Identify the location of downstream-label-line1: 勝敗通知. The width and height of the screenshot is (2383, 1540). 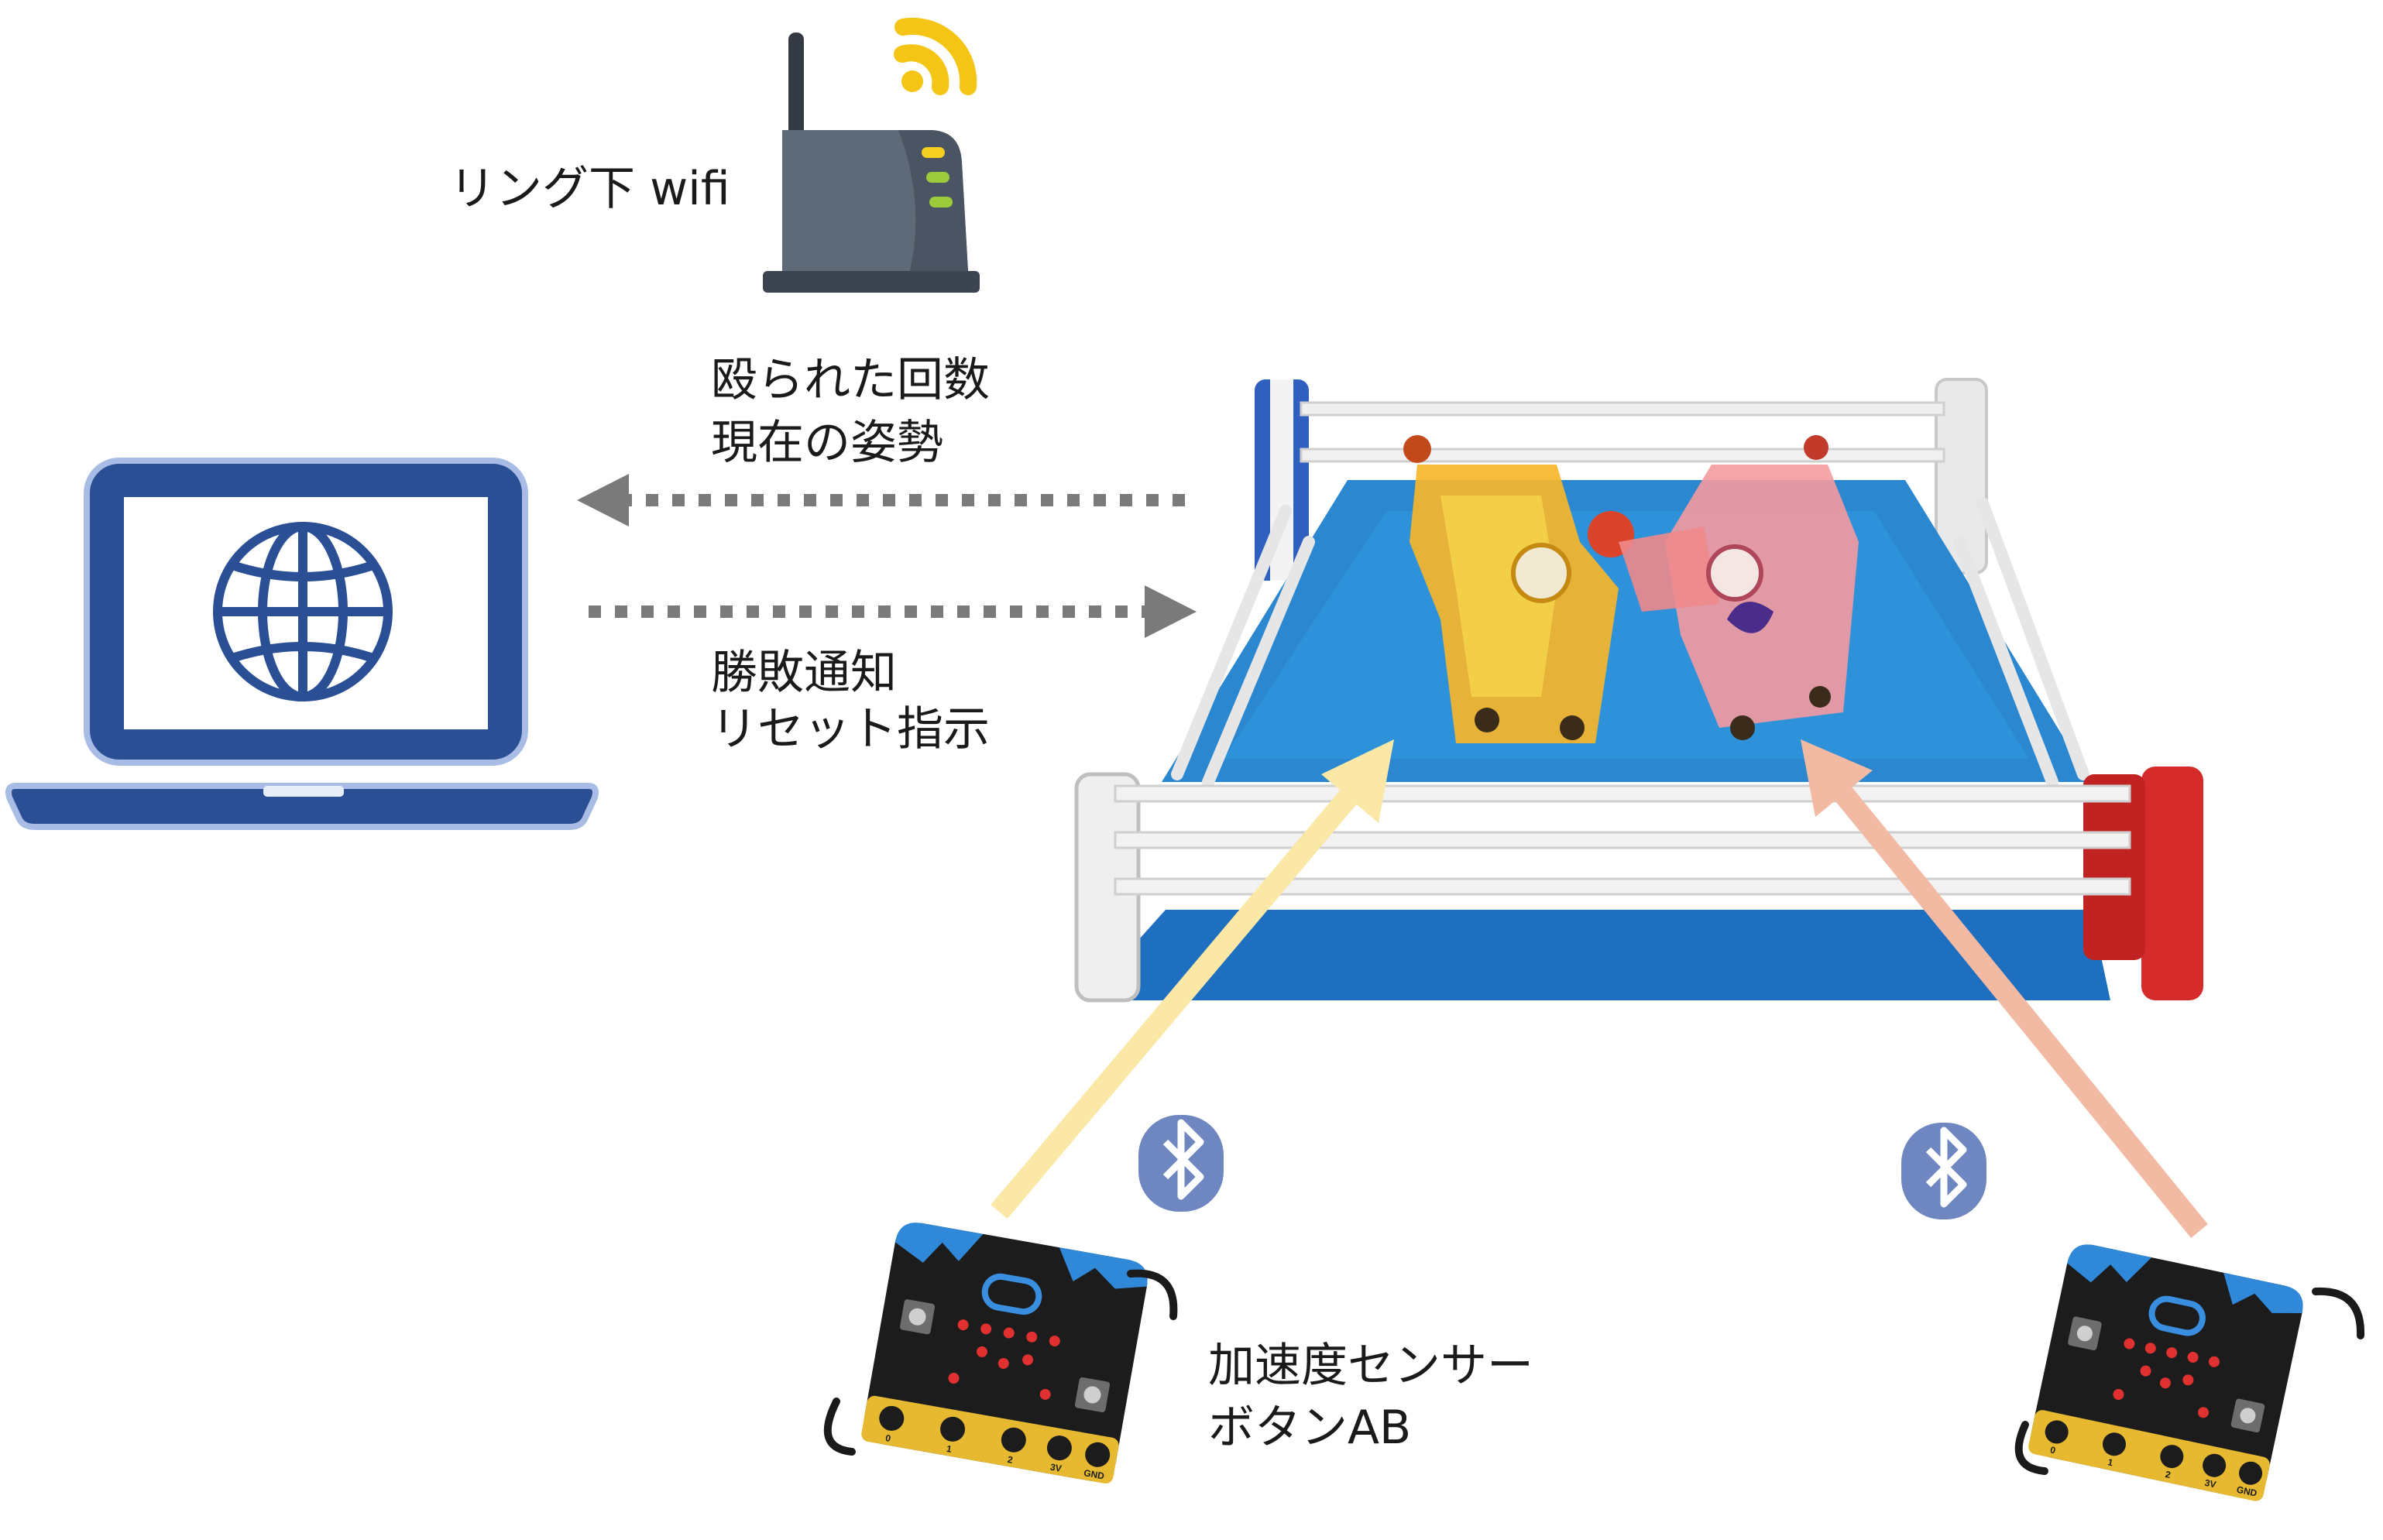
(804, 673).